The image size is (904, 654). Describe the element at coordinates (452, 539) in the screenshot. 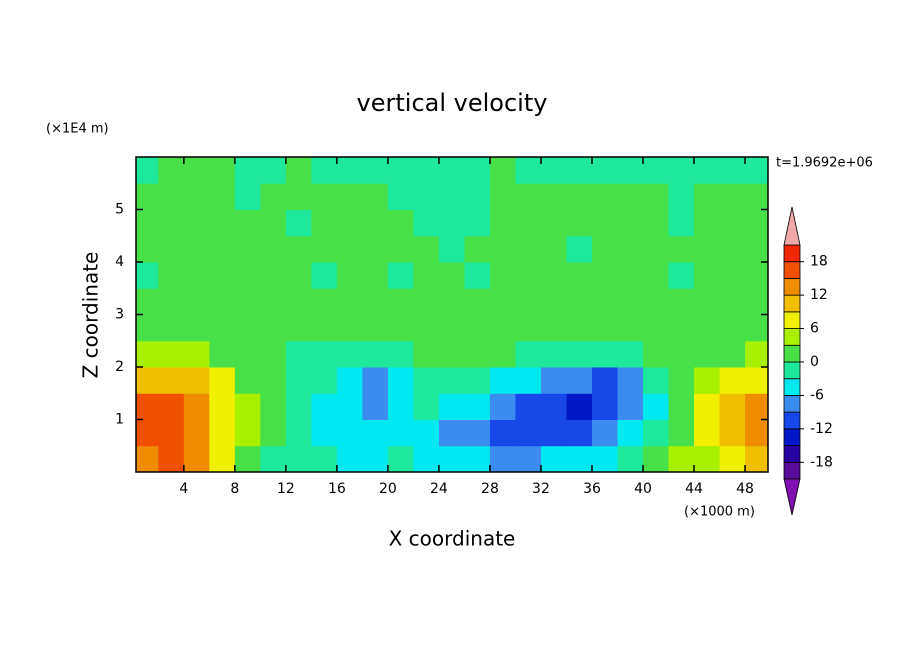

I see `x-axis-label: X coordinate` at that location.